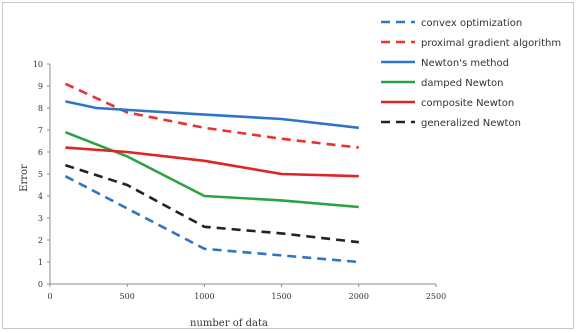 This screenshot has height=333, width=578. I want to click on x-tick-label: 1500, so click(281, 296).